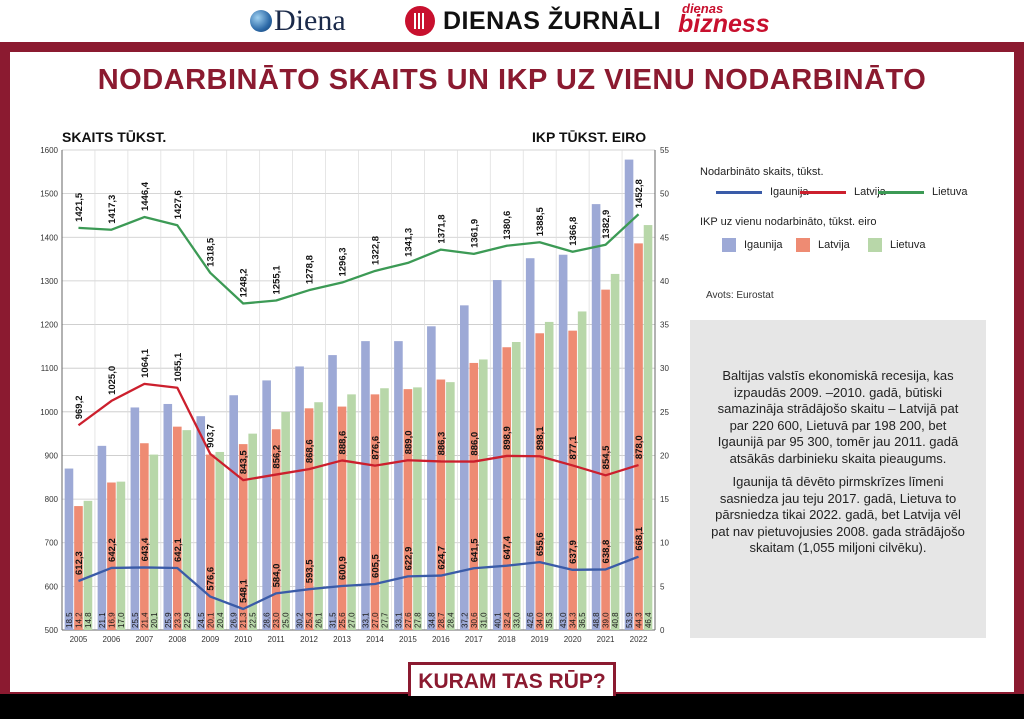 Image resolution: width=1024 pixels, height=719 pixels. I want to click on bar-value-label: 14,8, so click(88, 620).